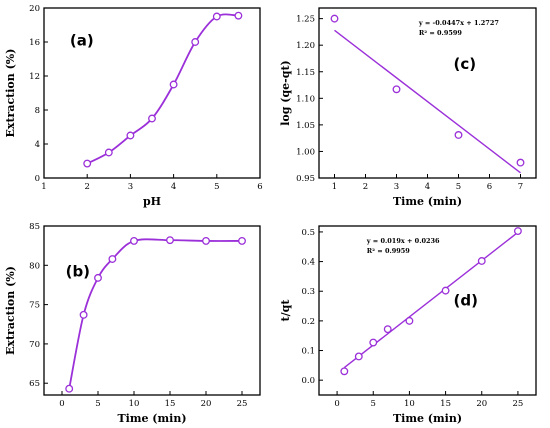  What do you see at coordinates (34, 306) in the screenshot?
I see `y-tick-label: 75` at bounding box center [34, 306].